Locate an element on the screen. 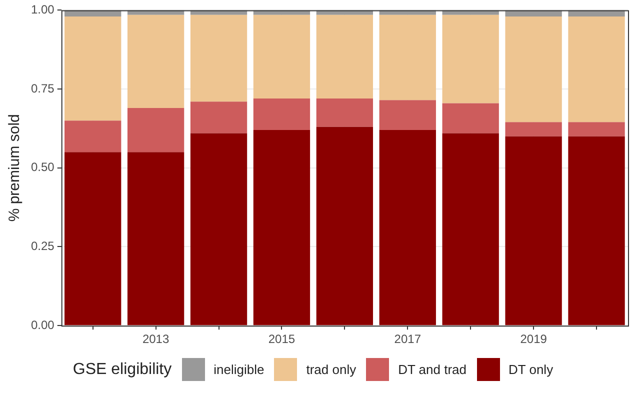 This screenshot has width=636, height=408. legend-label: DT and trad is located at coordinates (432, 369).